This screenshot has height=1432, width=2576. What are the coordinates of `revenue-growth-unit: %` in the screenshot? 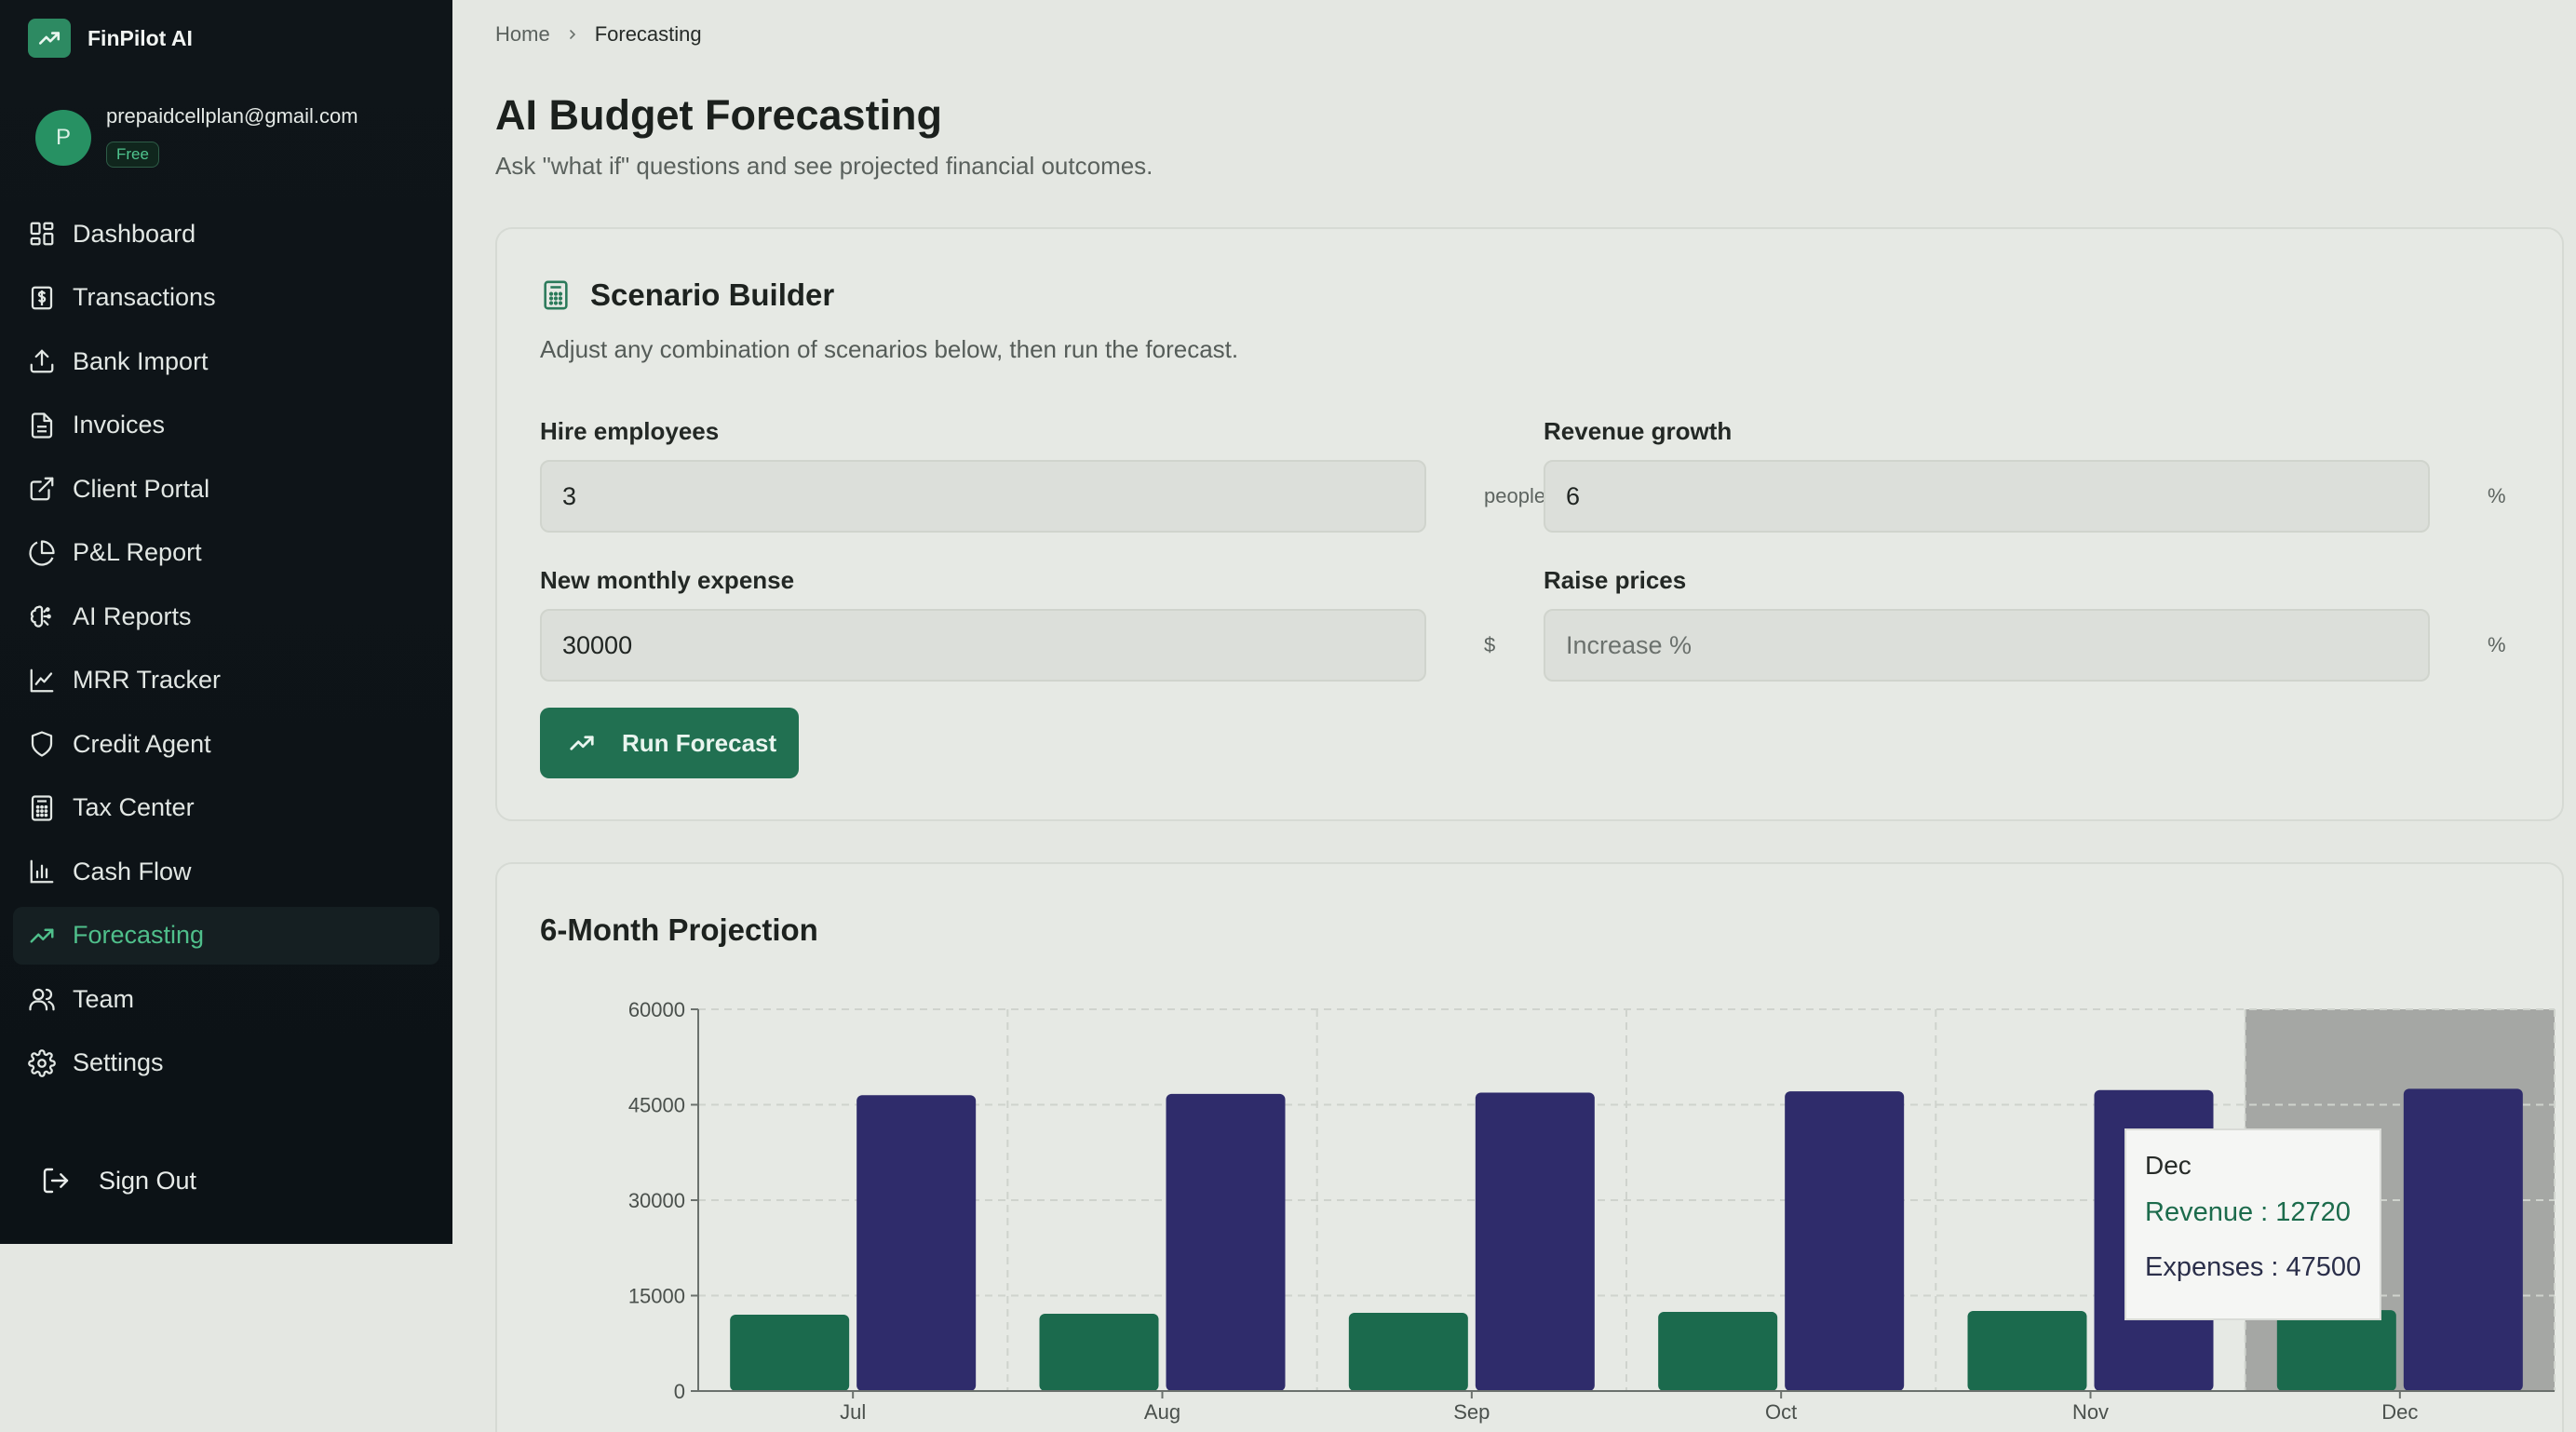 It's located at (2497, 495).